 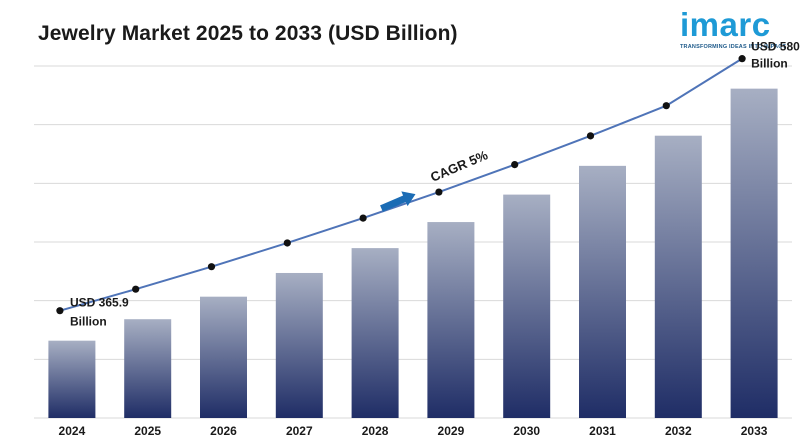 What do you see at coordinates (754, 430) in the screenshot?
I see `x-tick-label: 2033` at bounding box center [754, 430].